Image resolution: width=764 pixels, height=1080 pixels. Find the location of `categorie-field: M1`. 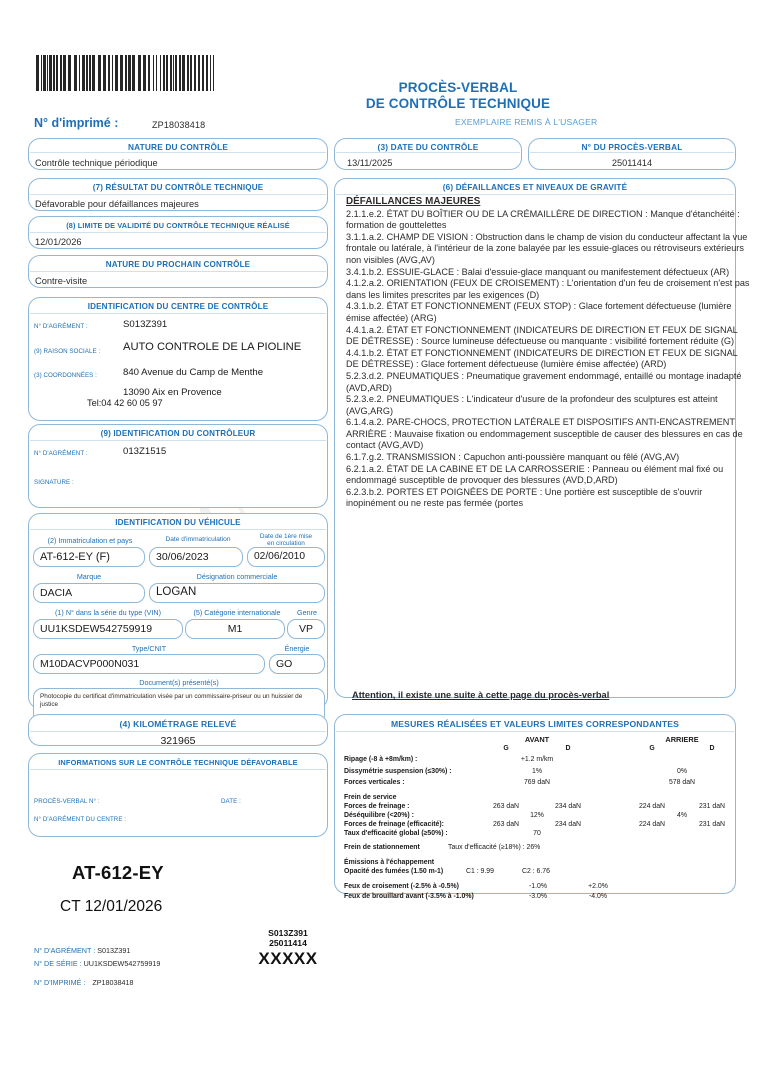

categorie-field: M1 is located at coordinates (235, 629).